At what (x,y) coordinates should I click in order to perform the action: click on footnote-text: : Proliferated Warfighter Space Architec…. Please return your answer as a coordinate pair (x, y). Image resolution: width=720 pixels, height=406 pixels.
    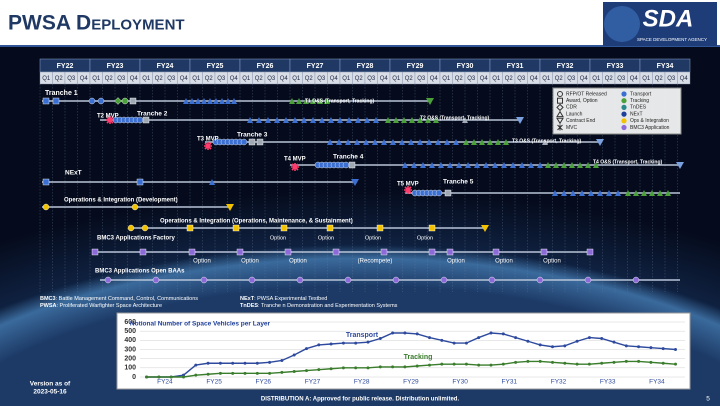
    Looking at the image, I should click on (110, 306).